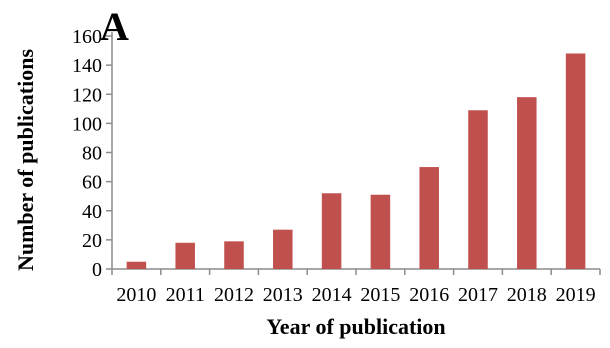 The height and width of the screenshot is (348, 610). Describe the element at coordinates (92, 183) in the screenshot. I see `y-tick-label: 60` at that location.